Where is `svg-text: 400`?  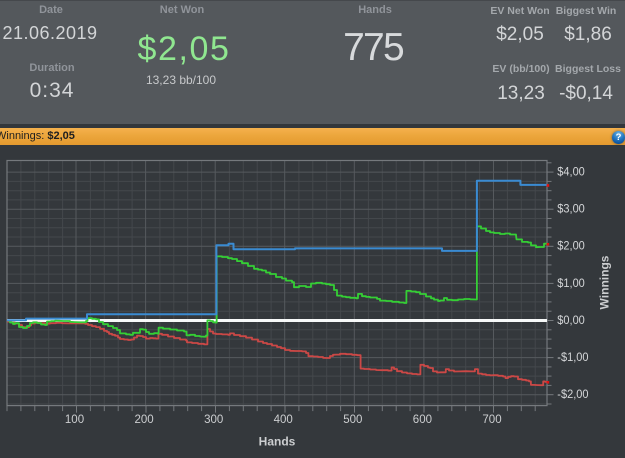 svg-text: 400 is located at coordinates (283, 420).